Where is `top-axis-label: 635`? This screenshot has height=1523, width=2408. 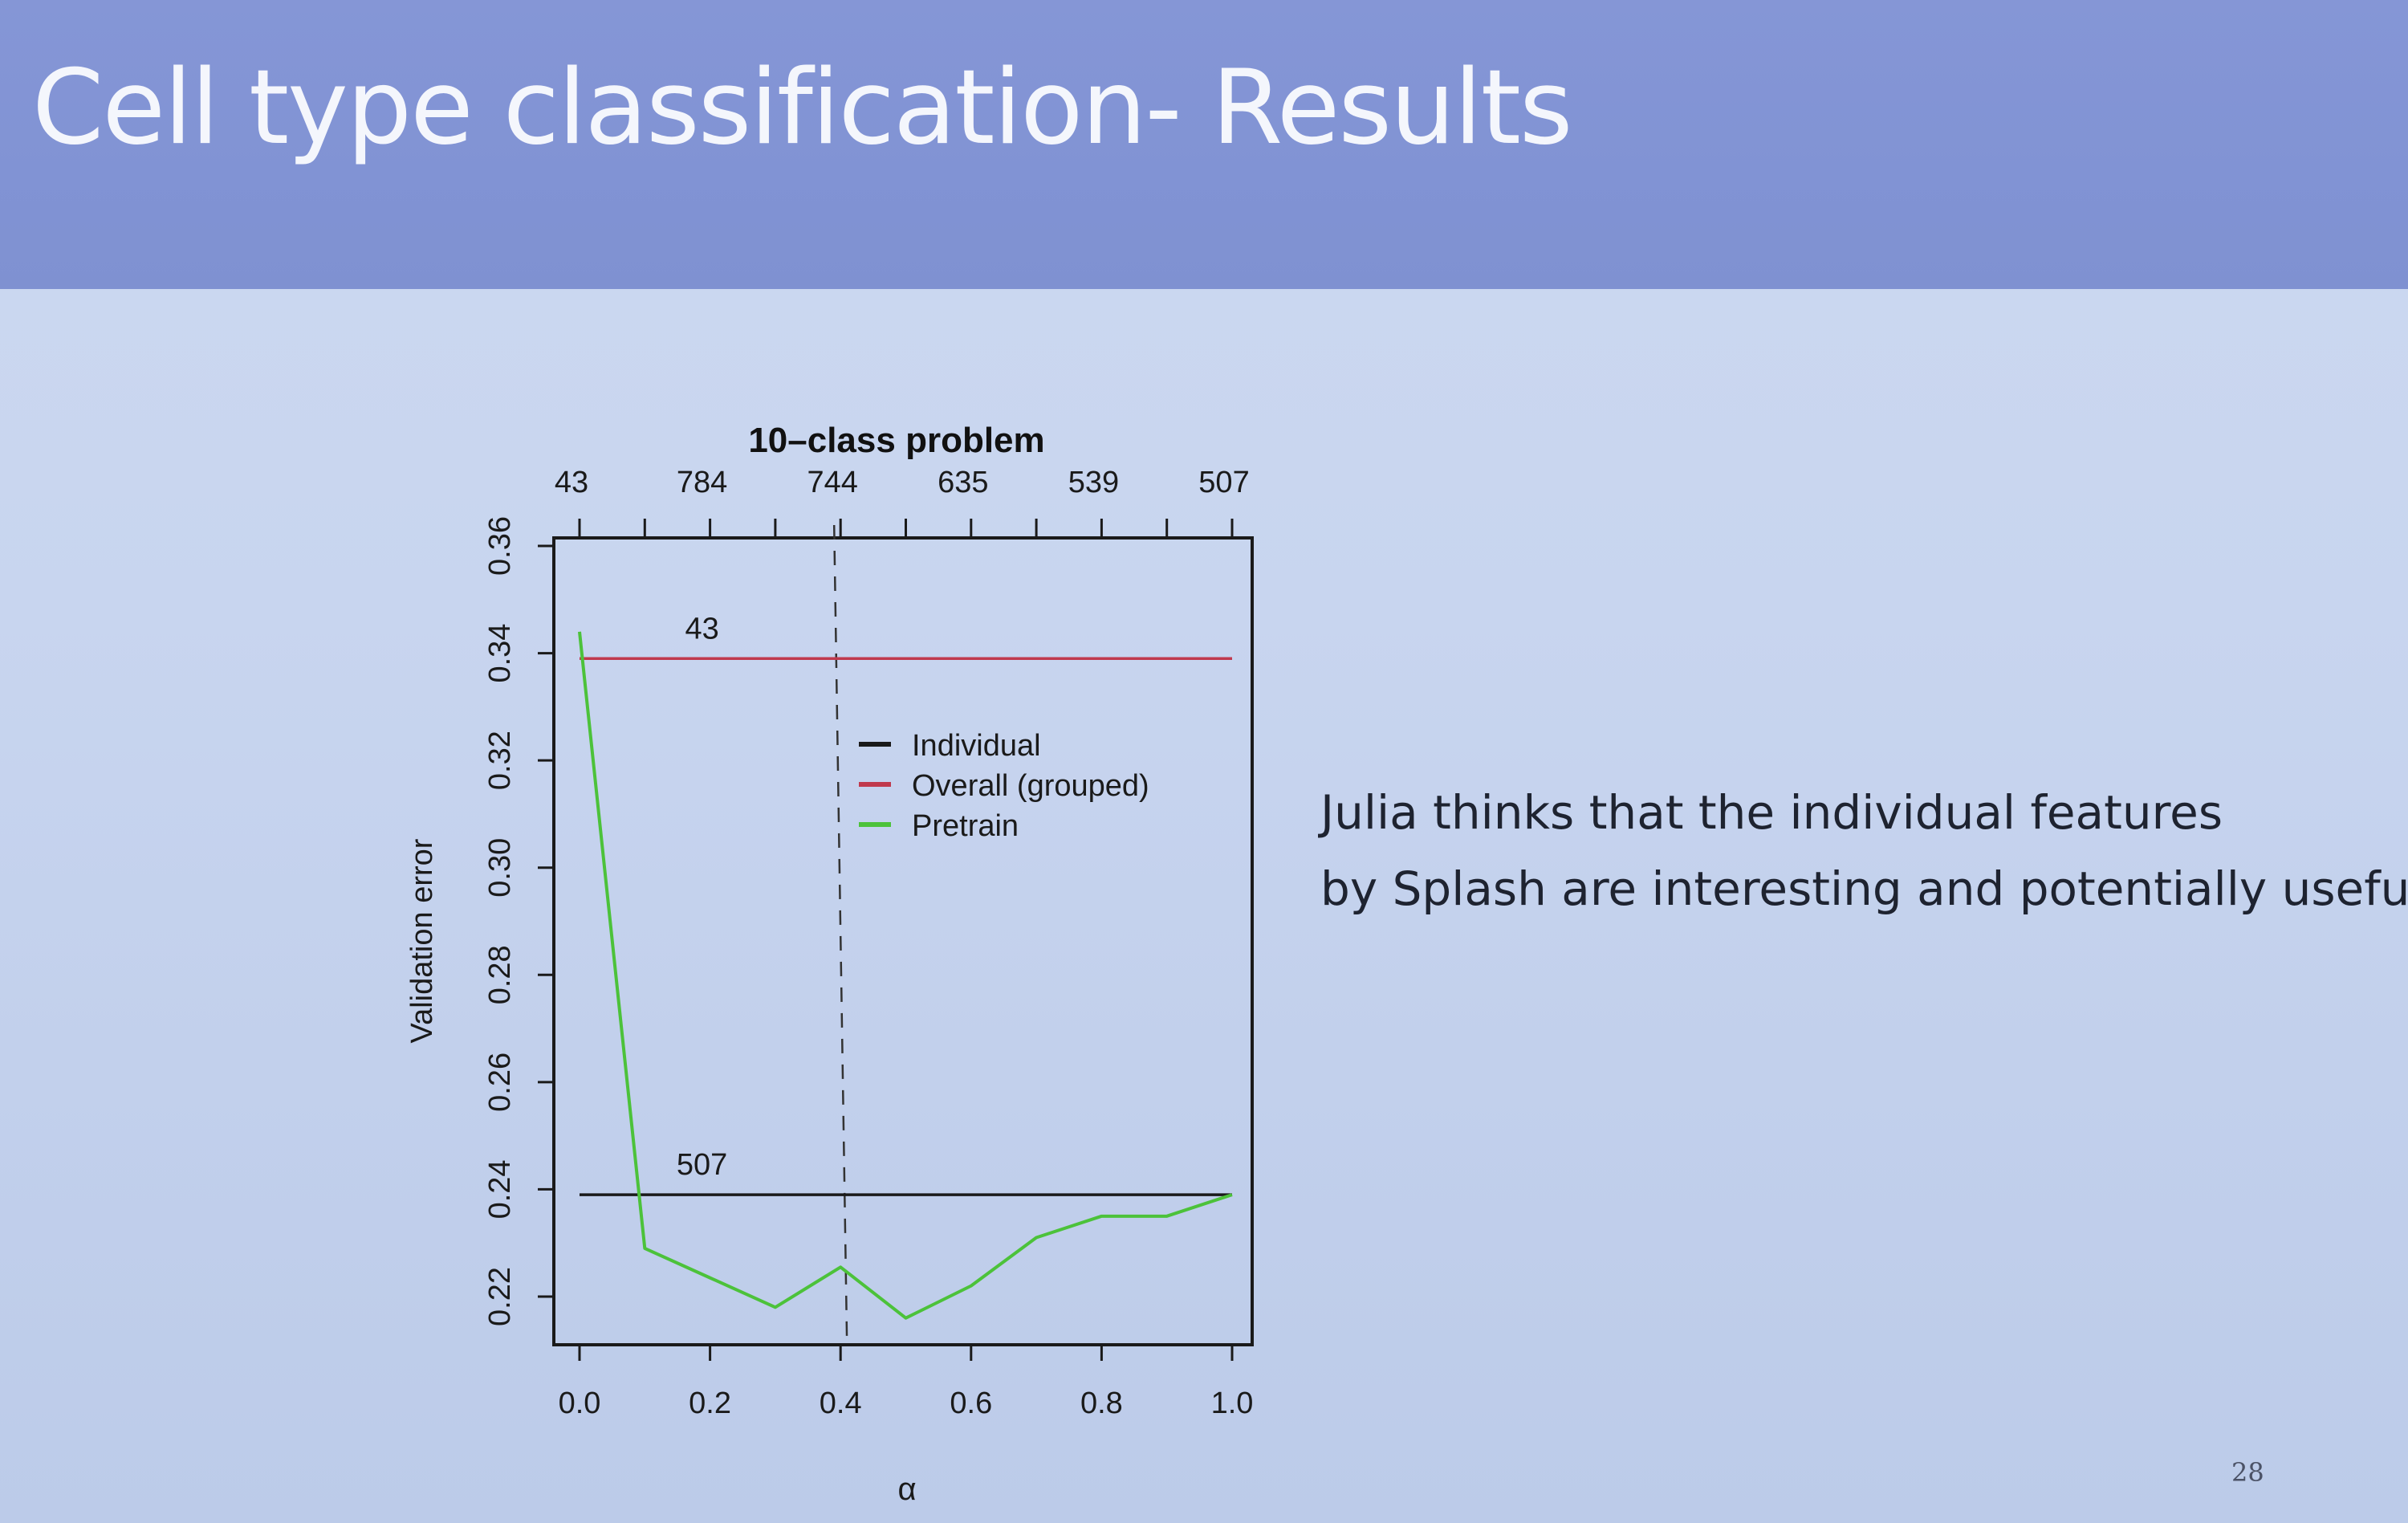 top-axis-label: 635 is located at coordinates (963, 483).